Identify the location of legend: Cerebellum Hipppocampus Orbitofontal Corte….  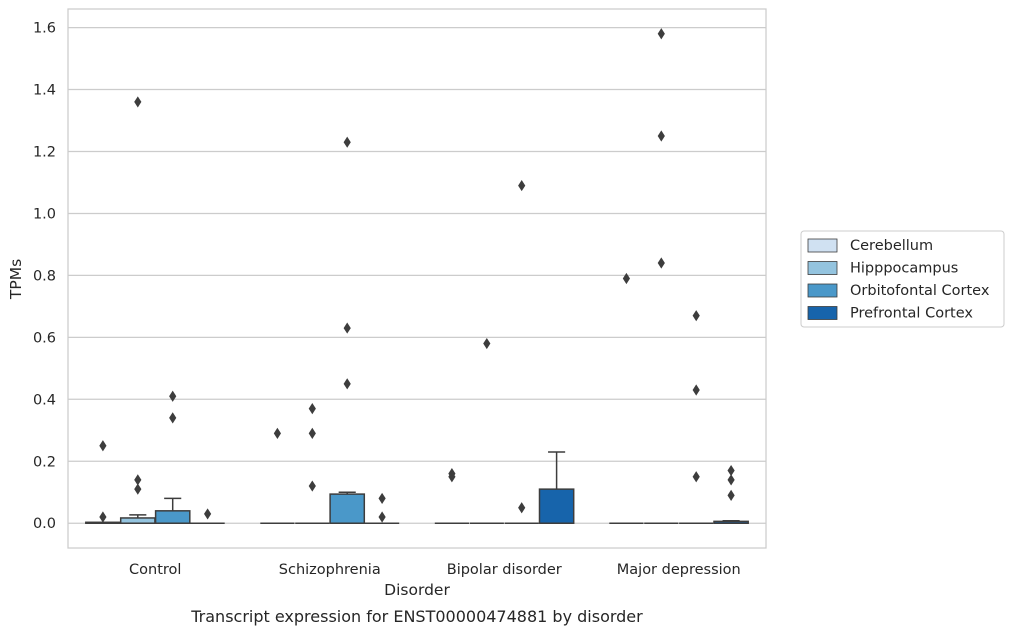
(902, 279).